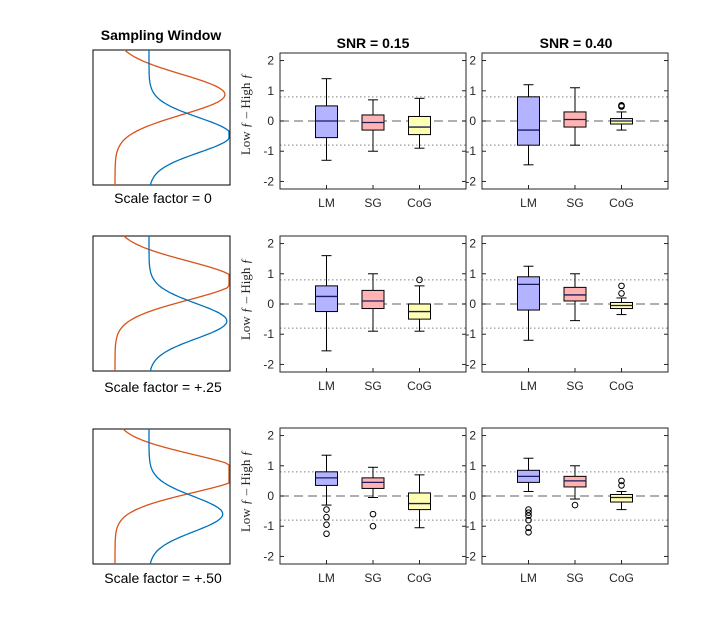 The width and height of the screenshot is (720, 636). I want to click on ylabel-row-3: Low ƒ – High ƒ, so click(245, 491).